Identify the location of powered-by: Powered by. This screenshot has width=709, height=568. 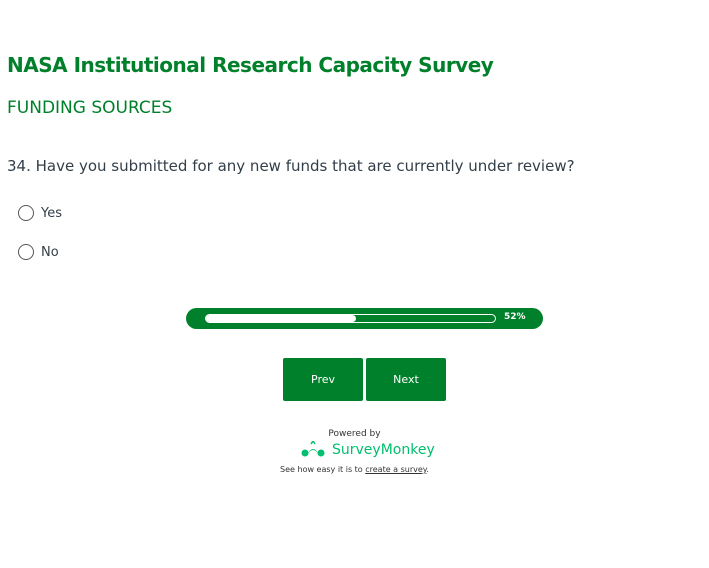
(354, 434).